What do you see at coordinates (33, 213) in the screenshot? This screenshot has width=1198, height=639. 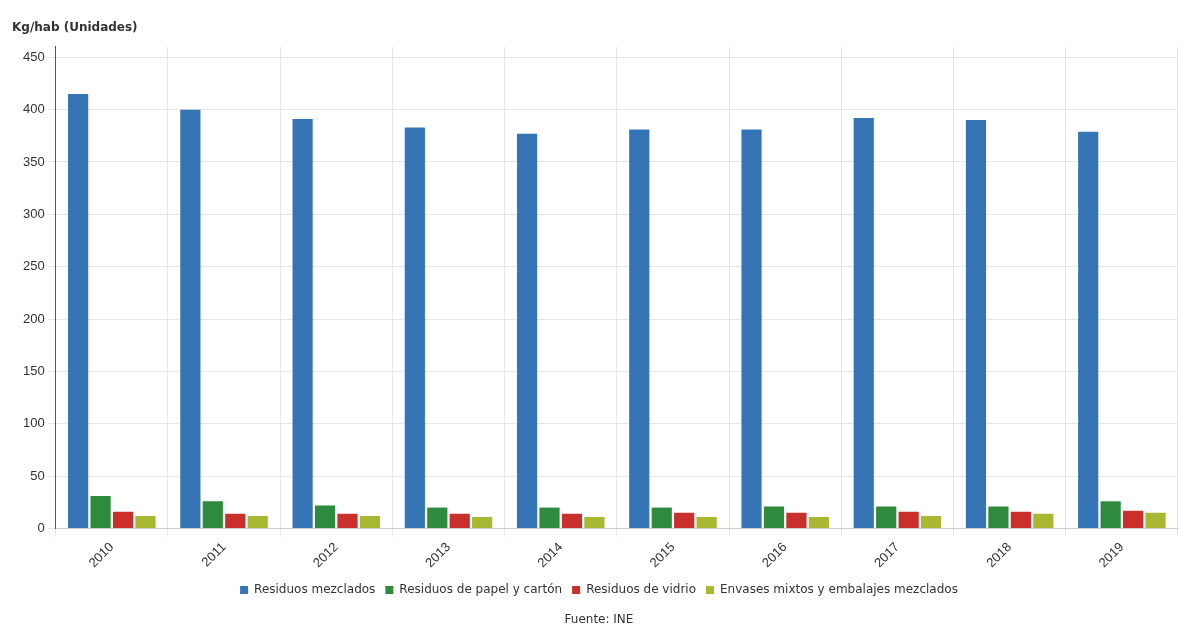 I see `y-tick-label: 300` at bounding box center [33, 213].